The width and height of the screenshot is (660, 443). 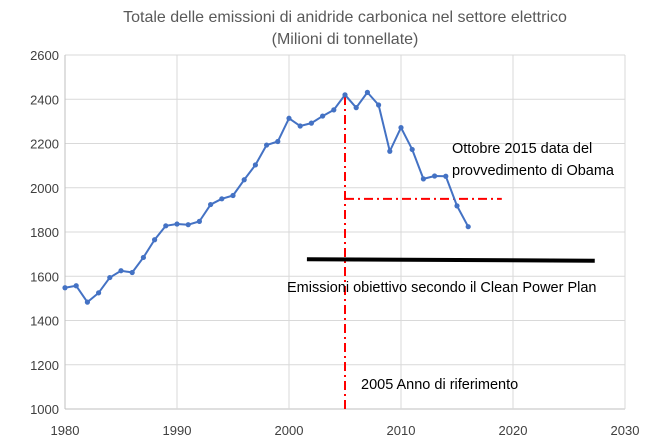 I want to click on y-tick-label: 1000, so click(x=44, y=409).